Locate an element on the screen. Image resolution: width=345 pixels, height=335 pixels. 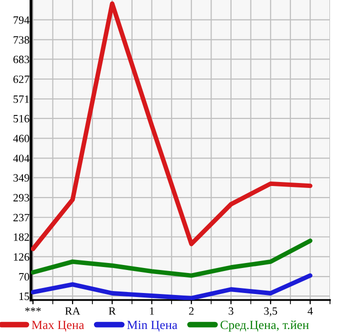
x-tick-label: 3 is located at coordinates (231, 311).